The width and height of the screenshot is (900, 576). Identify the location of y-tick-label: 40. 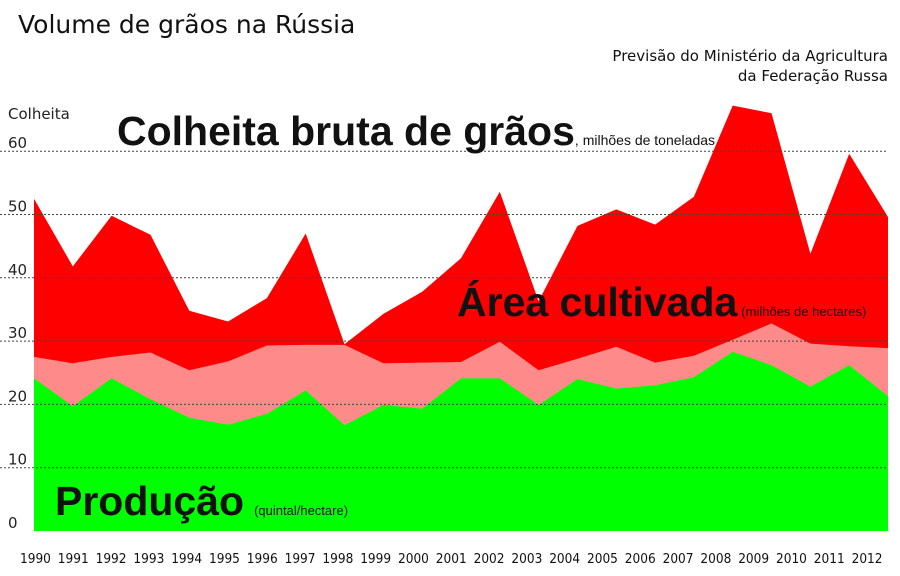
(17, 270).